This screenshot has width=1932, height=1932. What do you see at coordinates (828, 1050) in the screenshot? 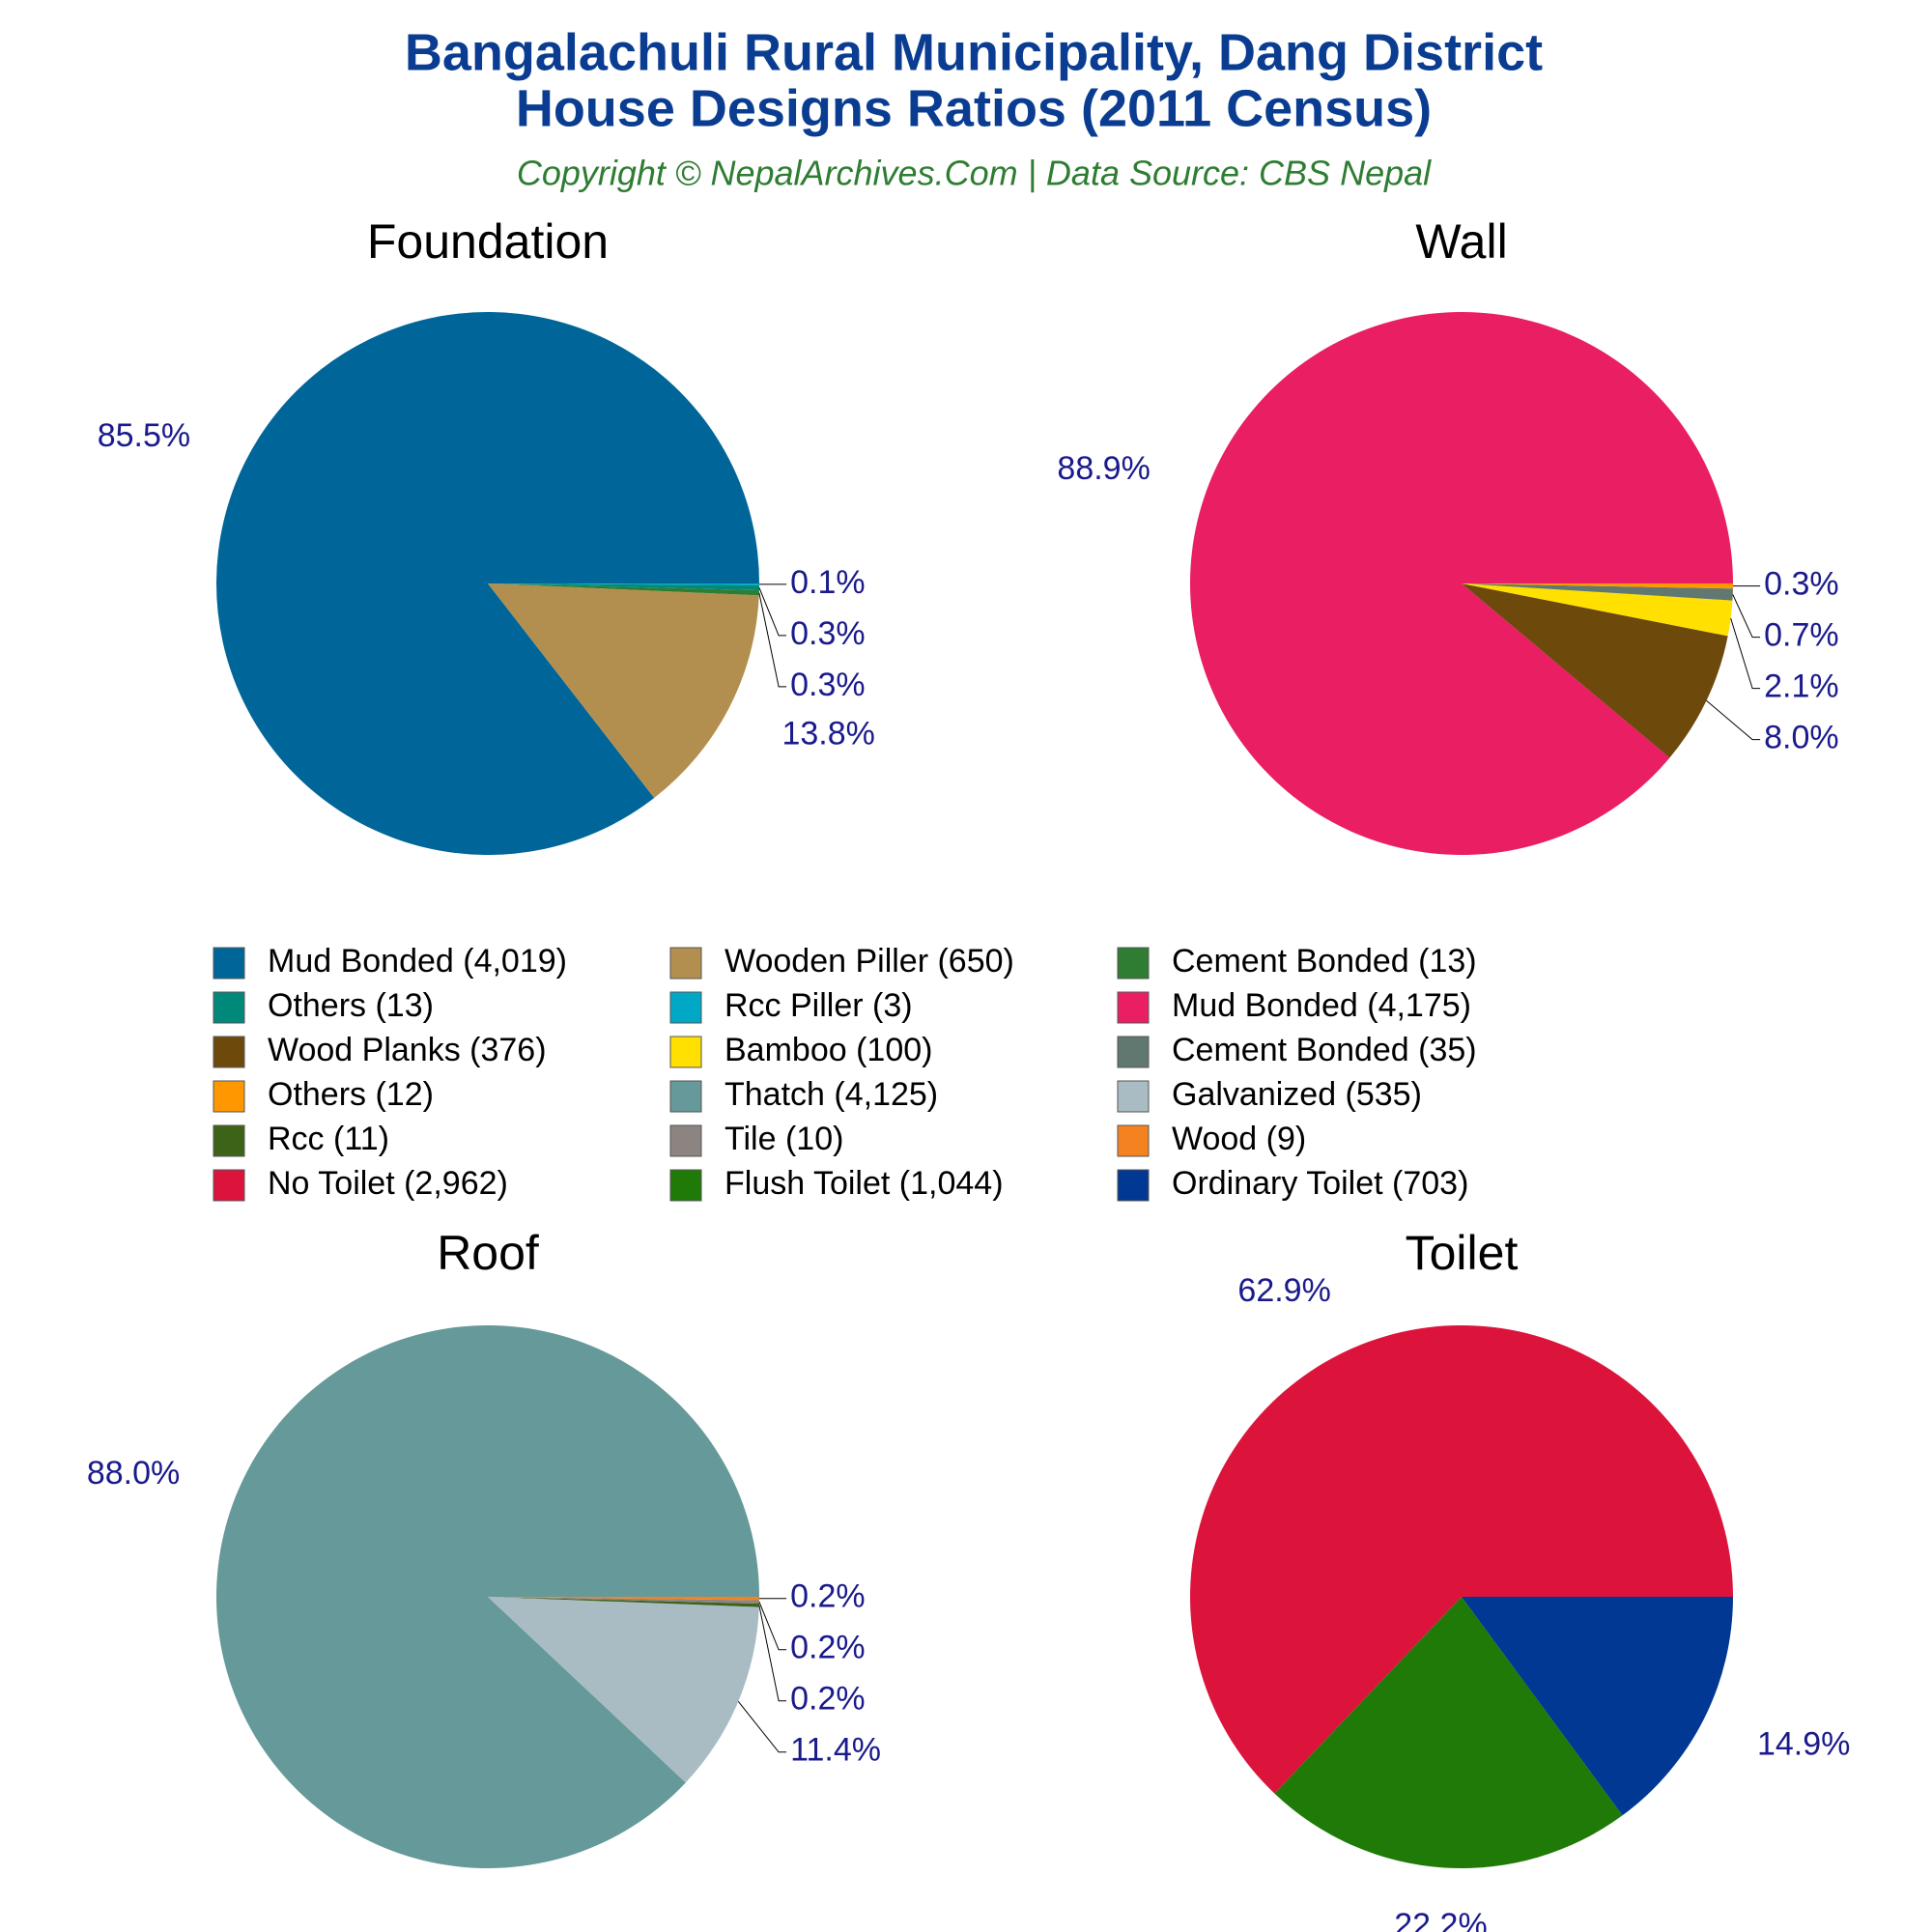
I see `legend-label: Bamboo (100)` at bounding box center [828, 1050].